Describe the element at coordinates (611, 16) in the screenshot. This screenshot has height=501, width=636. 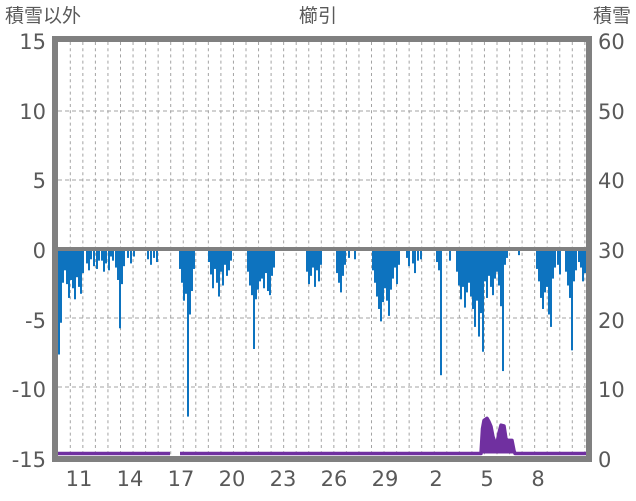
I see `right-axis-title: 積雪` at that location.